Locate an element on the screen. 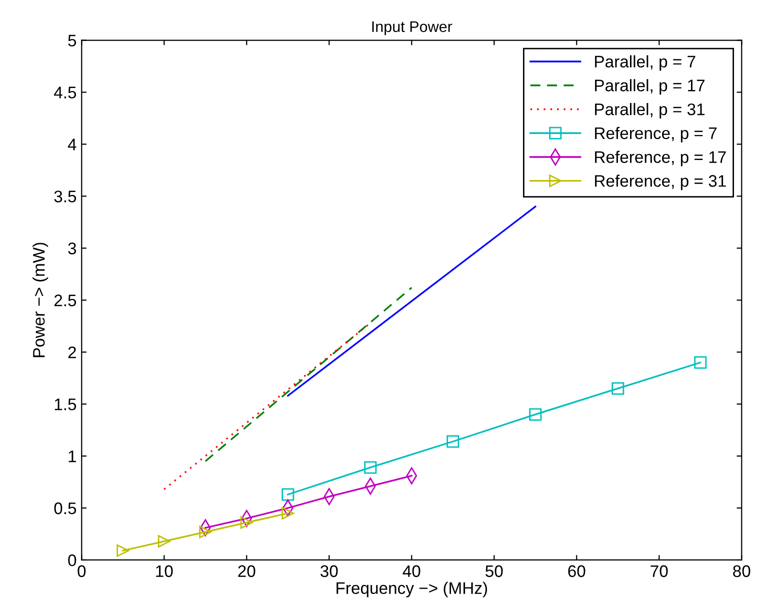 This screenshot has width=763, height=610. x-tick-label: 80 is located at coordinates (741, 571).